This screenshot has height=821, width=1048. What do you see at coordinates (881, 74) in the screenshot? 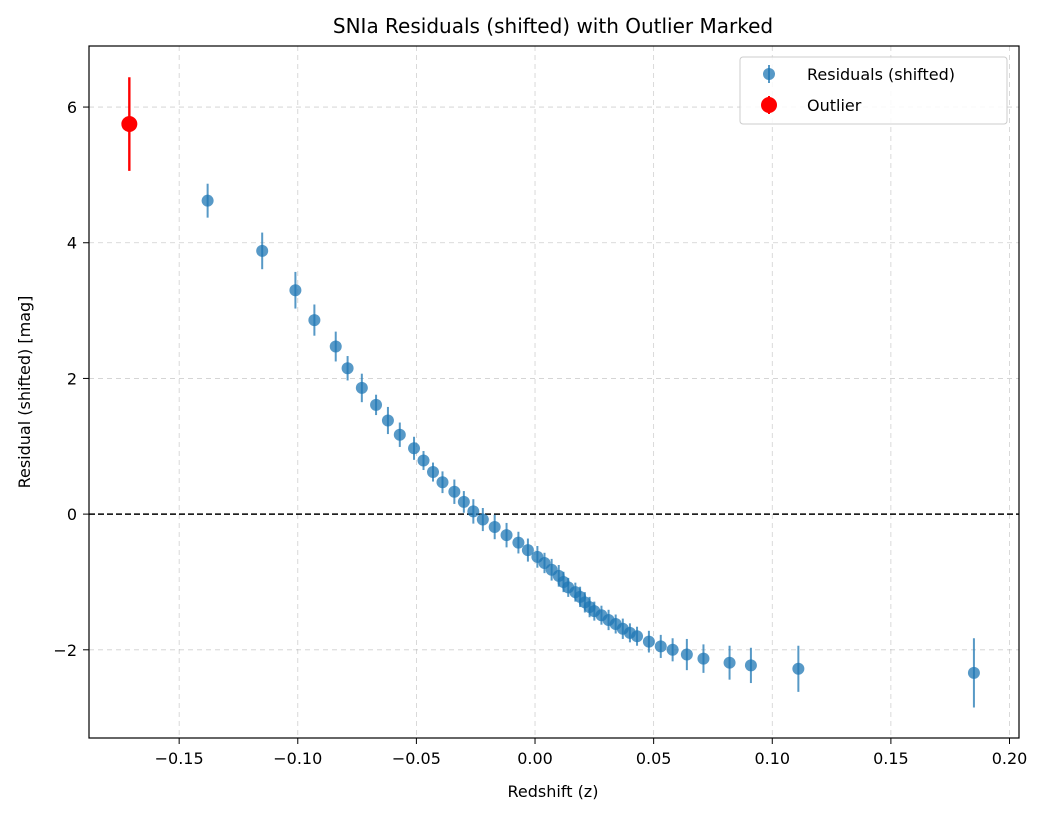
I see `legend-residual-label: Residuals (shifted)` at bounding box center [881, 74].